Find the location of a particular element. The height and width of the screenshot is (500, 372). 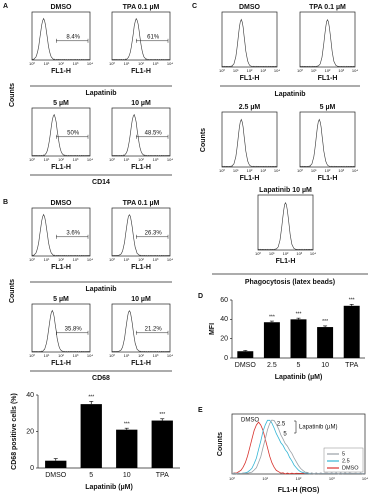

histogram-title: TPA 0.1 µM is located at coordinates (141, 7).